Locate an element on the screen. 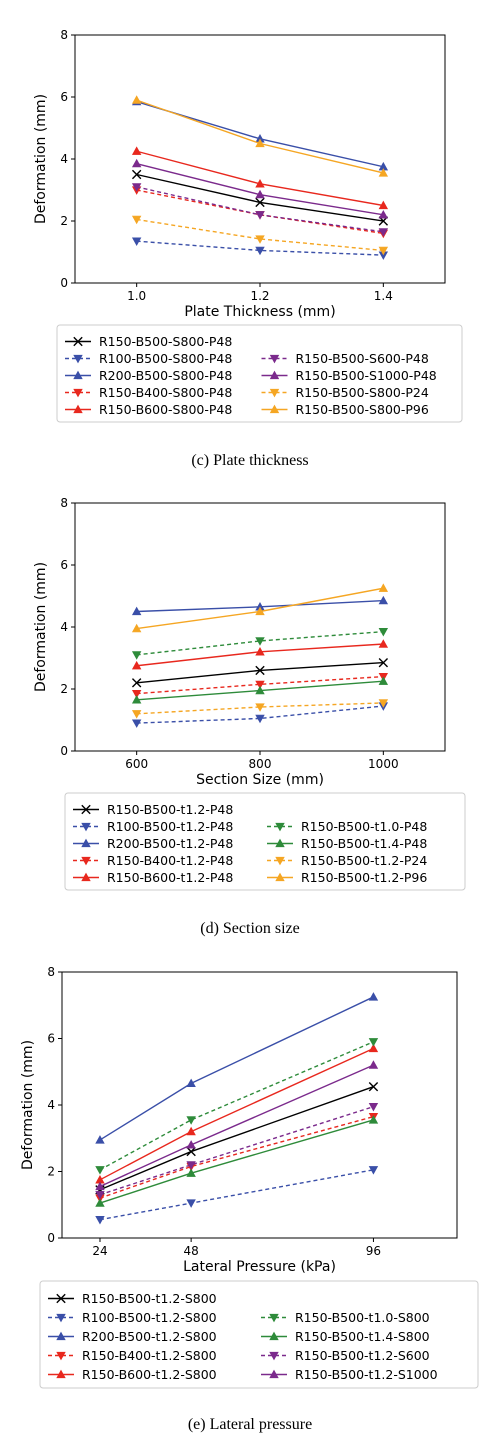 This screenshot has width=493, height=1447. legend-entry: R100-B500-S800-P48 is located at coordinates (148, 358).